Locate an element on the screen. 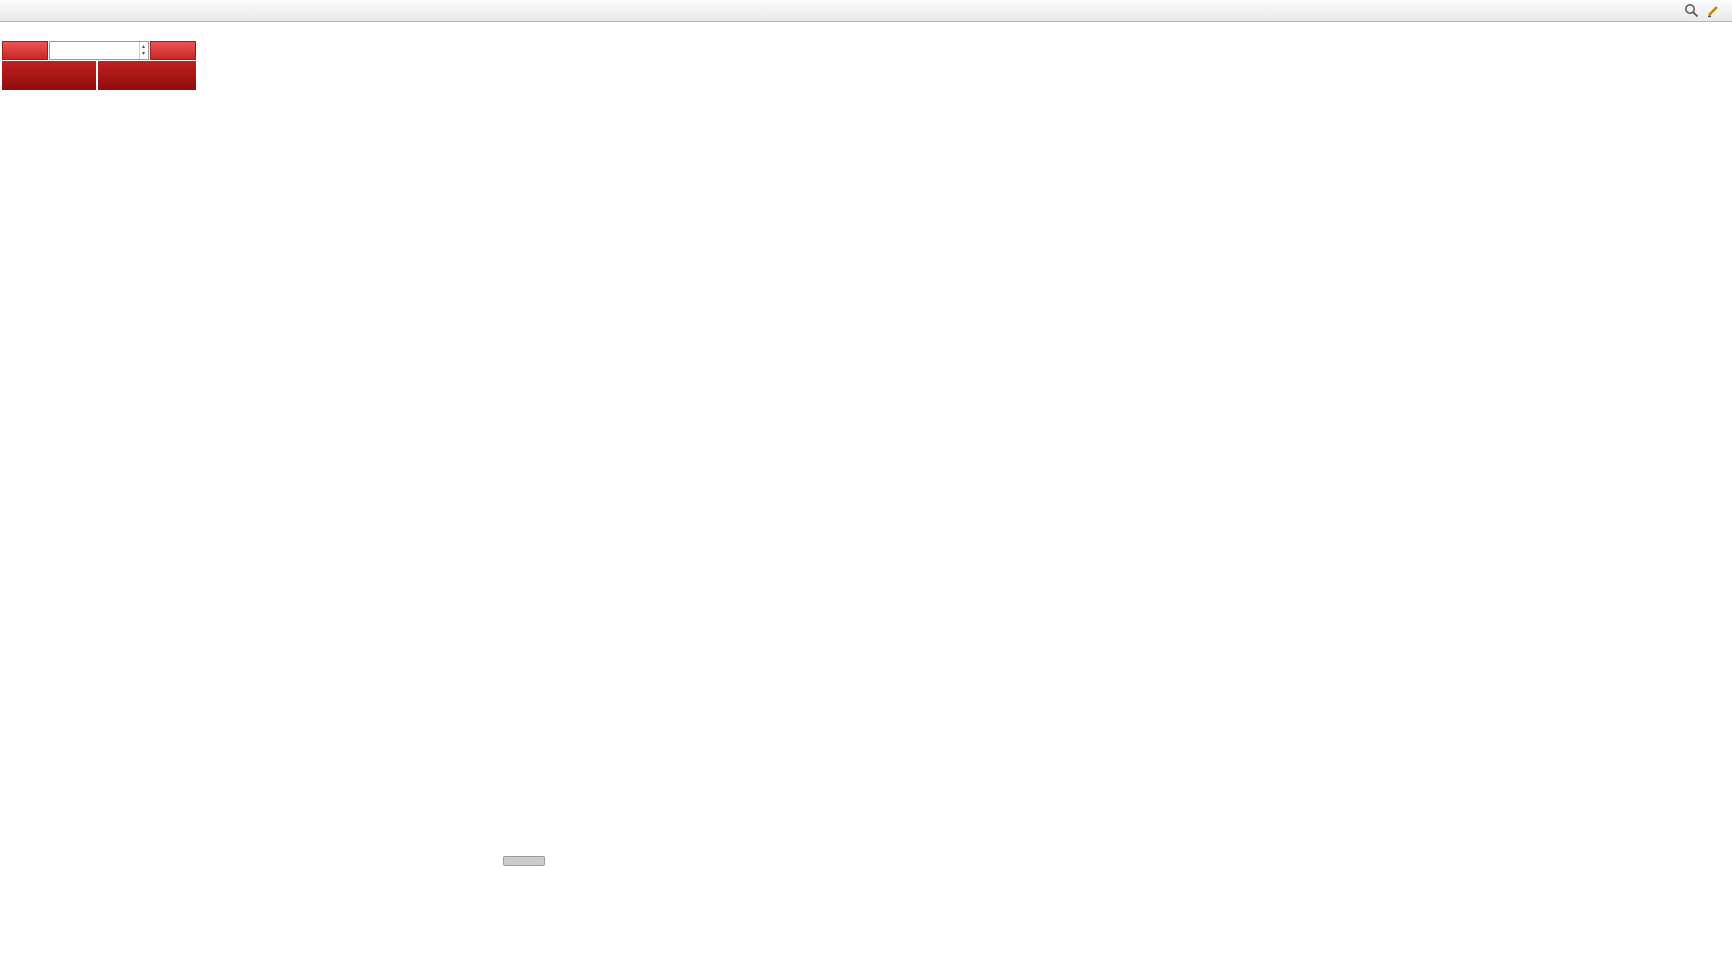 The width and height of the screenshot is (1732, 953). volume-input: ▴ ▾ is located at coordinates (99, 50).